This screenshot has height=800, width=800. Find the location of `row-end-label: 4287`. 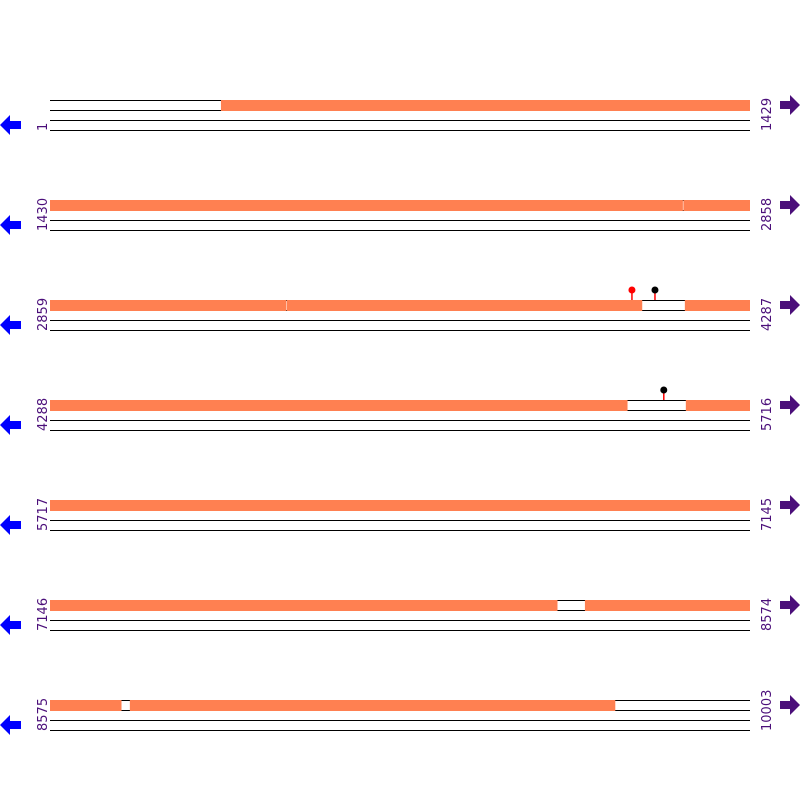

row-end-label: 4287 is located at coordinates (767, 314).